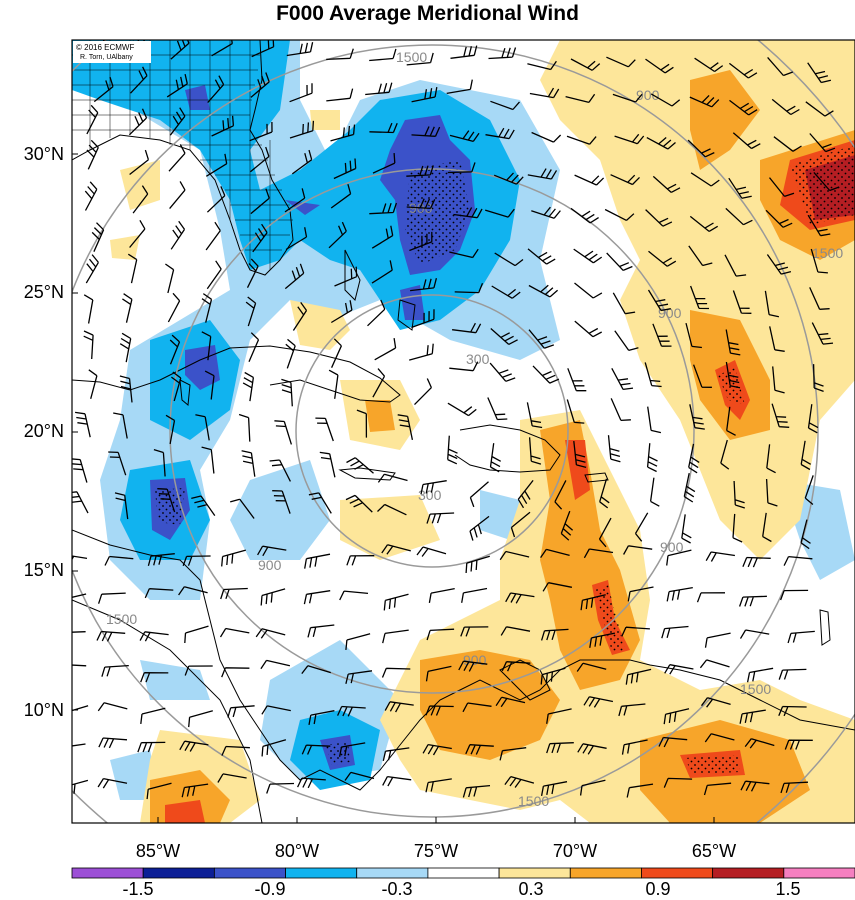  Describe the element at coordinates (463, 873) in the screenshot. I see `colorbar` at that location.